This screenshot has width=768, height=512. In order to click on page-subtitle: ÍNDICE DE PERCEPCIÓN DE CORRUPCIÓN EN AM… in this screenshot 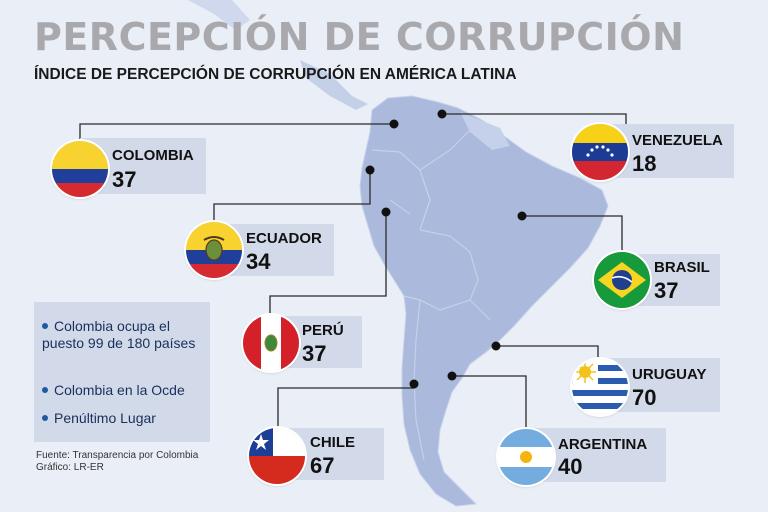, I will do `click(275, 74)`.